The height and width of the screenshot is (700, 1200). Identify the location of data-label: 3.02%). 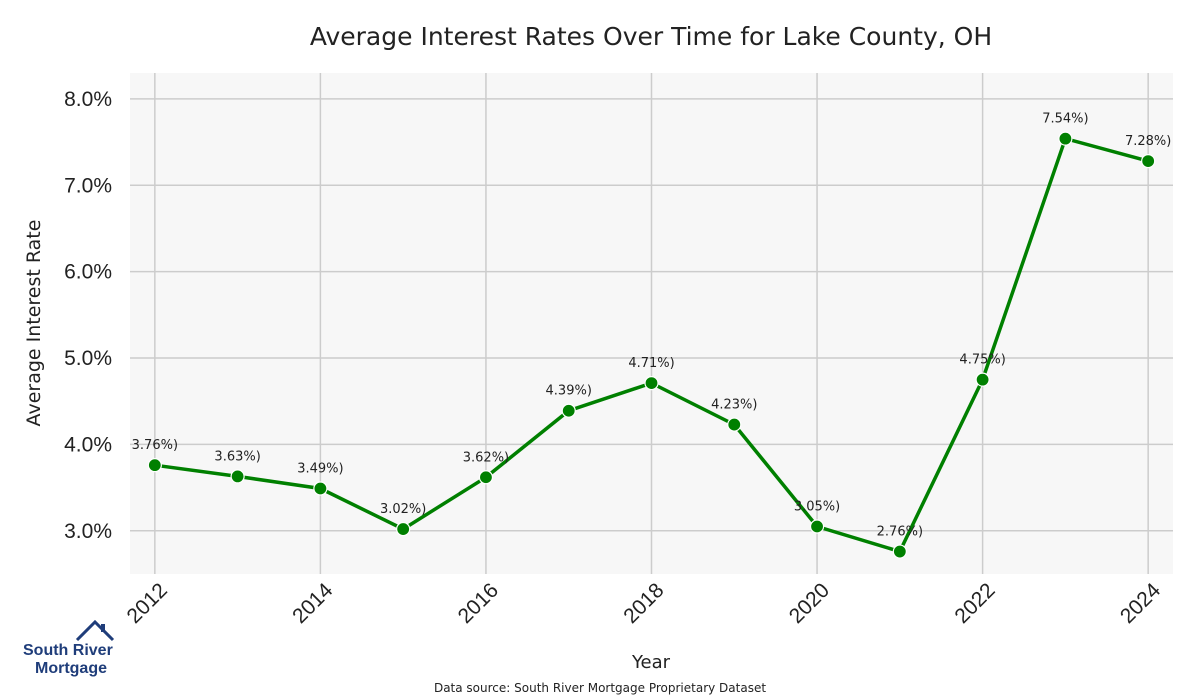
(403, 509).